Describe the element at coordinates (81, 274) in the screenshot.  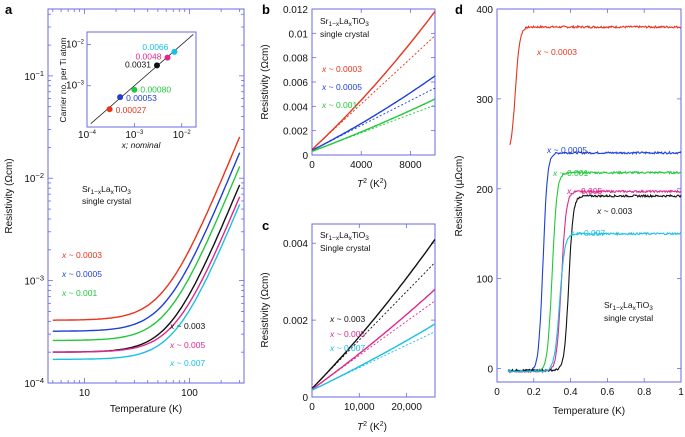
I see `panel-a-label-blue: x ~ 0.0005` at that location.